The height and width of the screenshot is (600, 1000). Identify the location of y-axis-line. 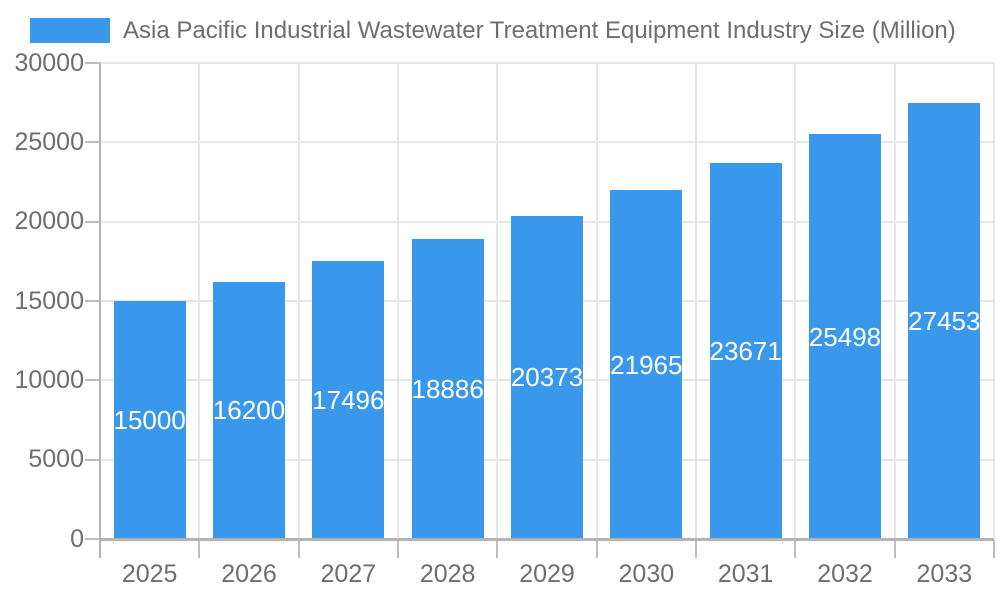
(100, 310).